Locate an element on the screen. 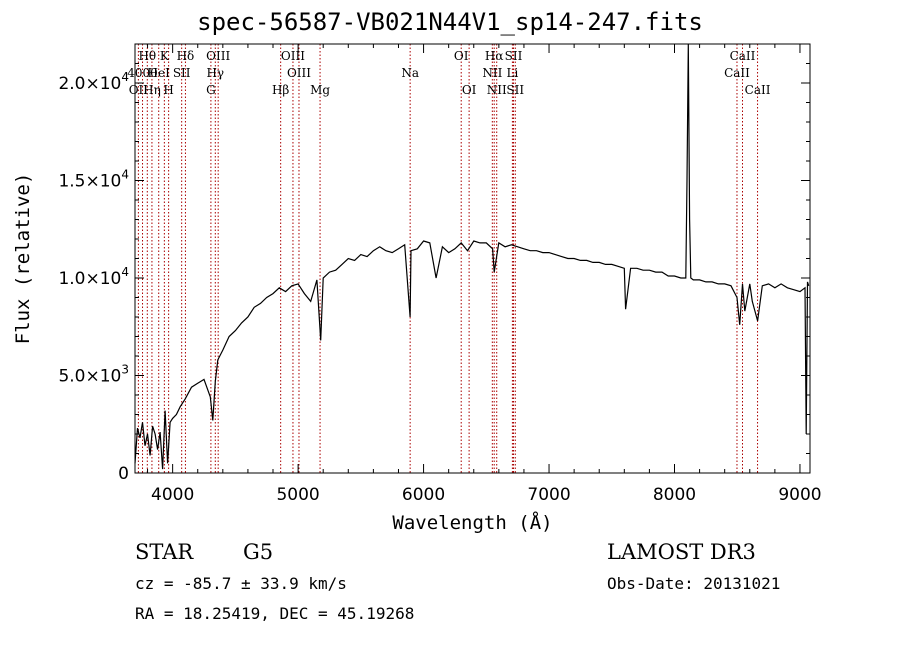  line-label-13: OIII is located at coordinates (299, 73).